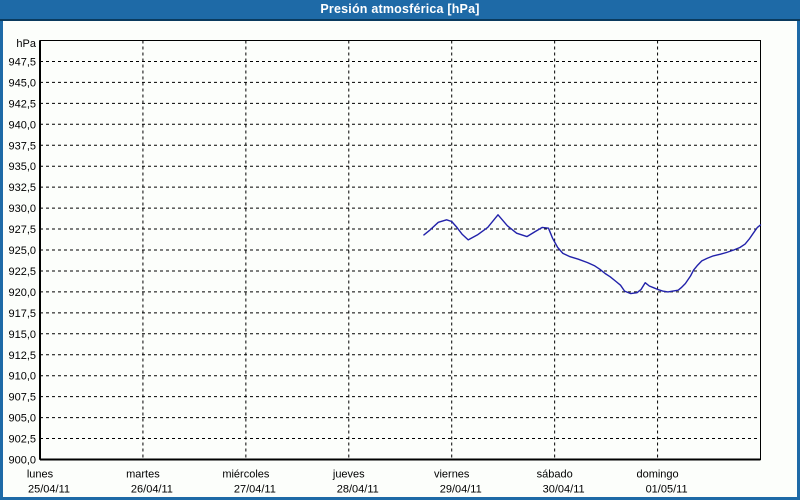 This screenshot has width=800, height=500. I want to click on x-axis-date-label: 28/04/11, so click(358, 490).